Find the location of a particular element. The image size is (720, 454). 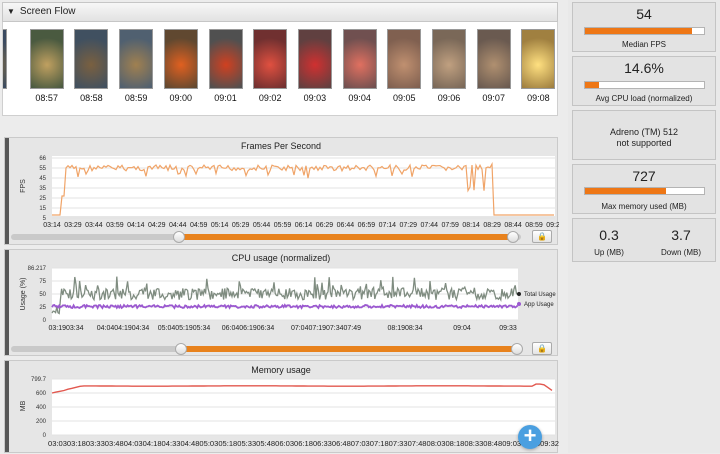

y-tick-label: 55 is located at coordinates (42, 169).